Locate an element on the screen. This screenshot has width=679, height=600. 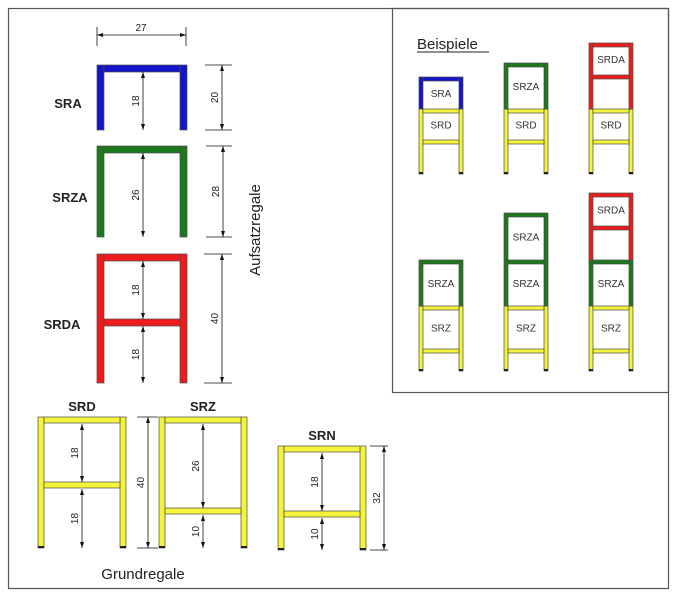
example-srz-frame is located at coordinates (441, 338).